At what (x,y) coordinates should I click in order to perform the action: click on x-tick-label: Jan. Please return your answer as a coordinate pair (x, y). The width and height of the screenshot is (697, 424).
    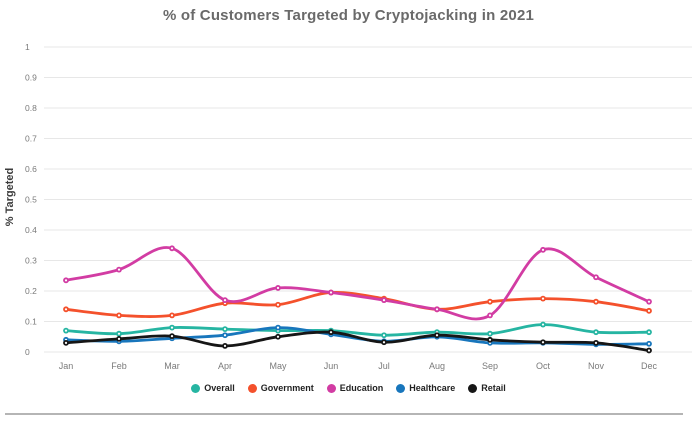
    Looking at the image, I should click on (66, 366).